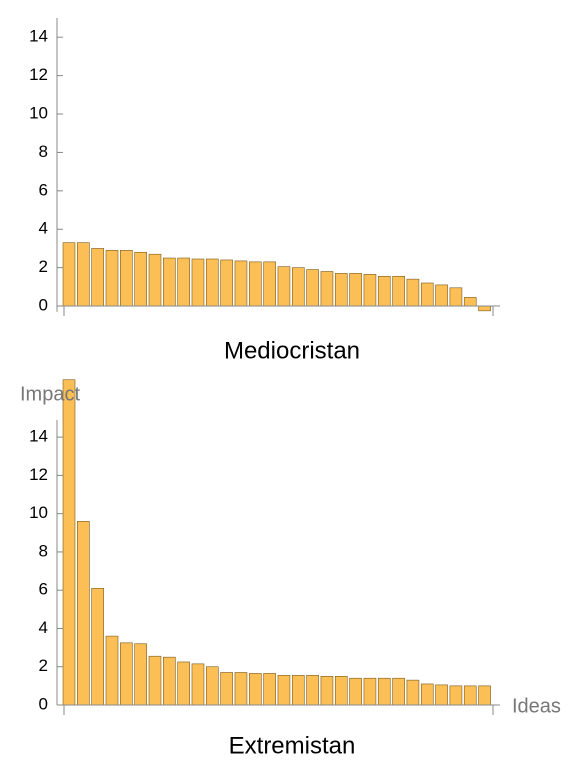 This screenshot has height=776, width=586. What do you see at coordinates (292, 745) in the screenshot?
I see `chart-title: Extremistan` at bounding box center [292, 745].